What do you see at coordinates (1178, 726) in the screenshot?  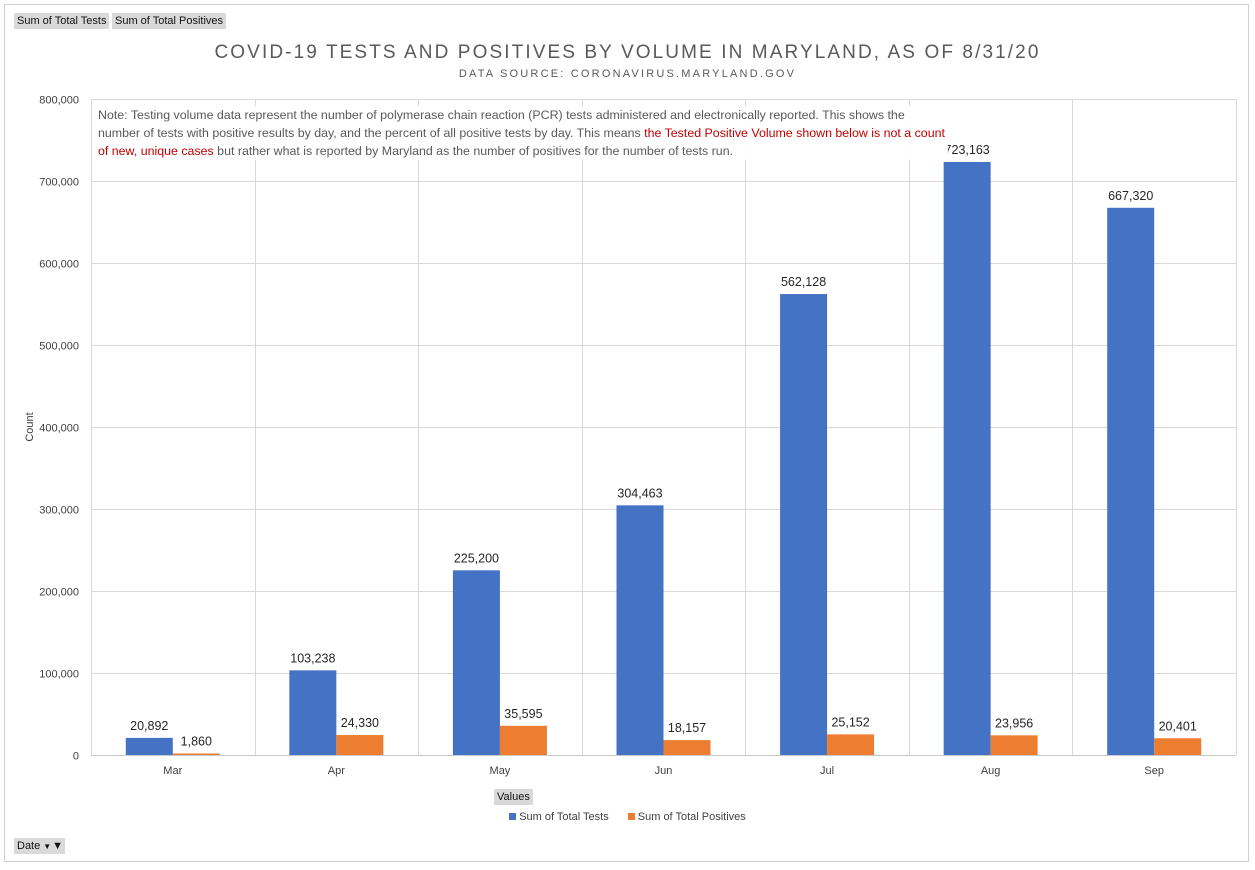 I see `data-label-positives: 20,401` at bounding box center [1178, 726].